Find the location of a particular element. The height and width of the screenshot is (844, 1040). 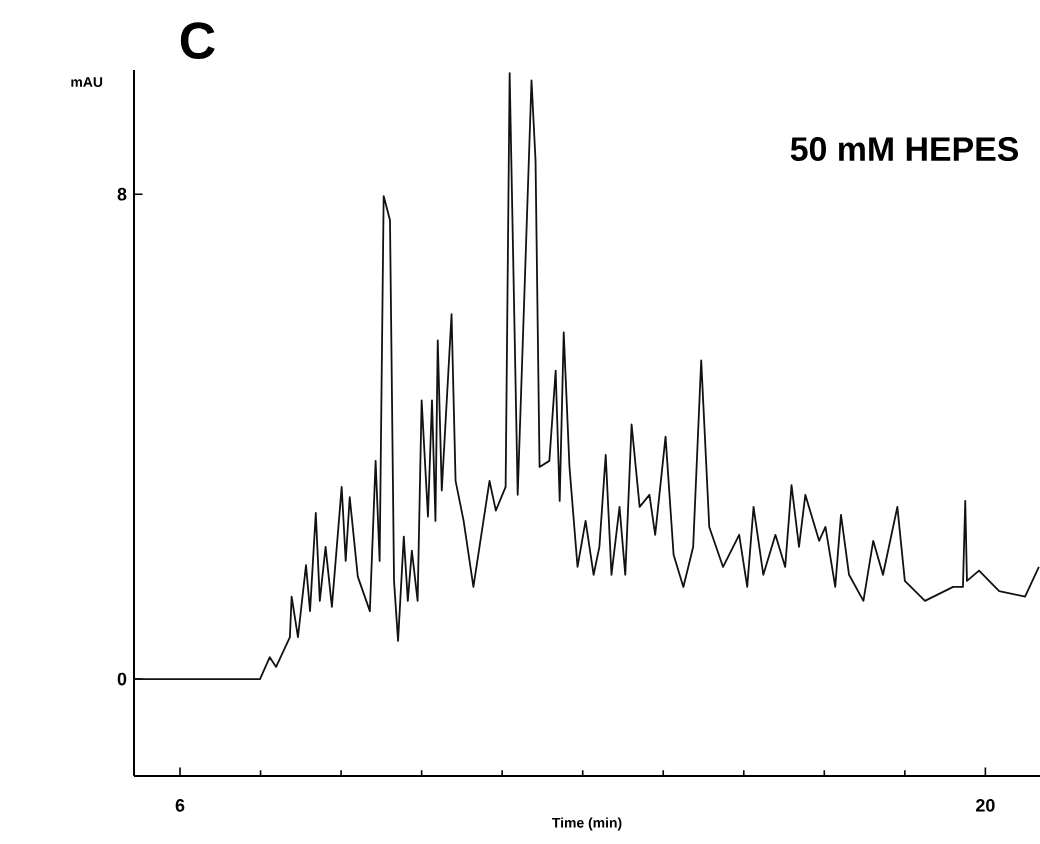

y-tick-label: 8 is located at coordinates (122, 194).